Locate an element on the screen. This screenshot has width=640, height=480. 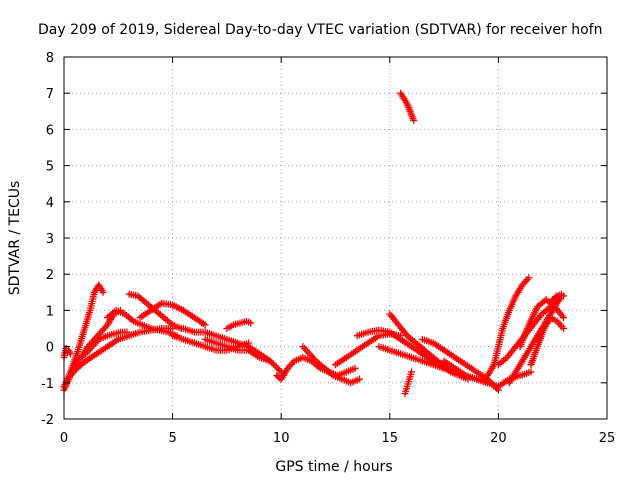
y-tick-label: 2 is located at coordinates (50, 275).